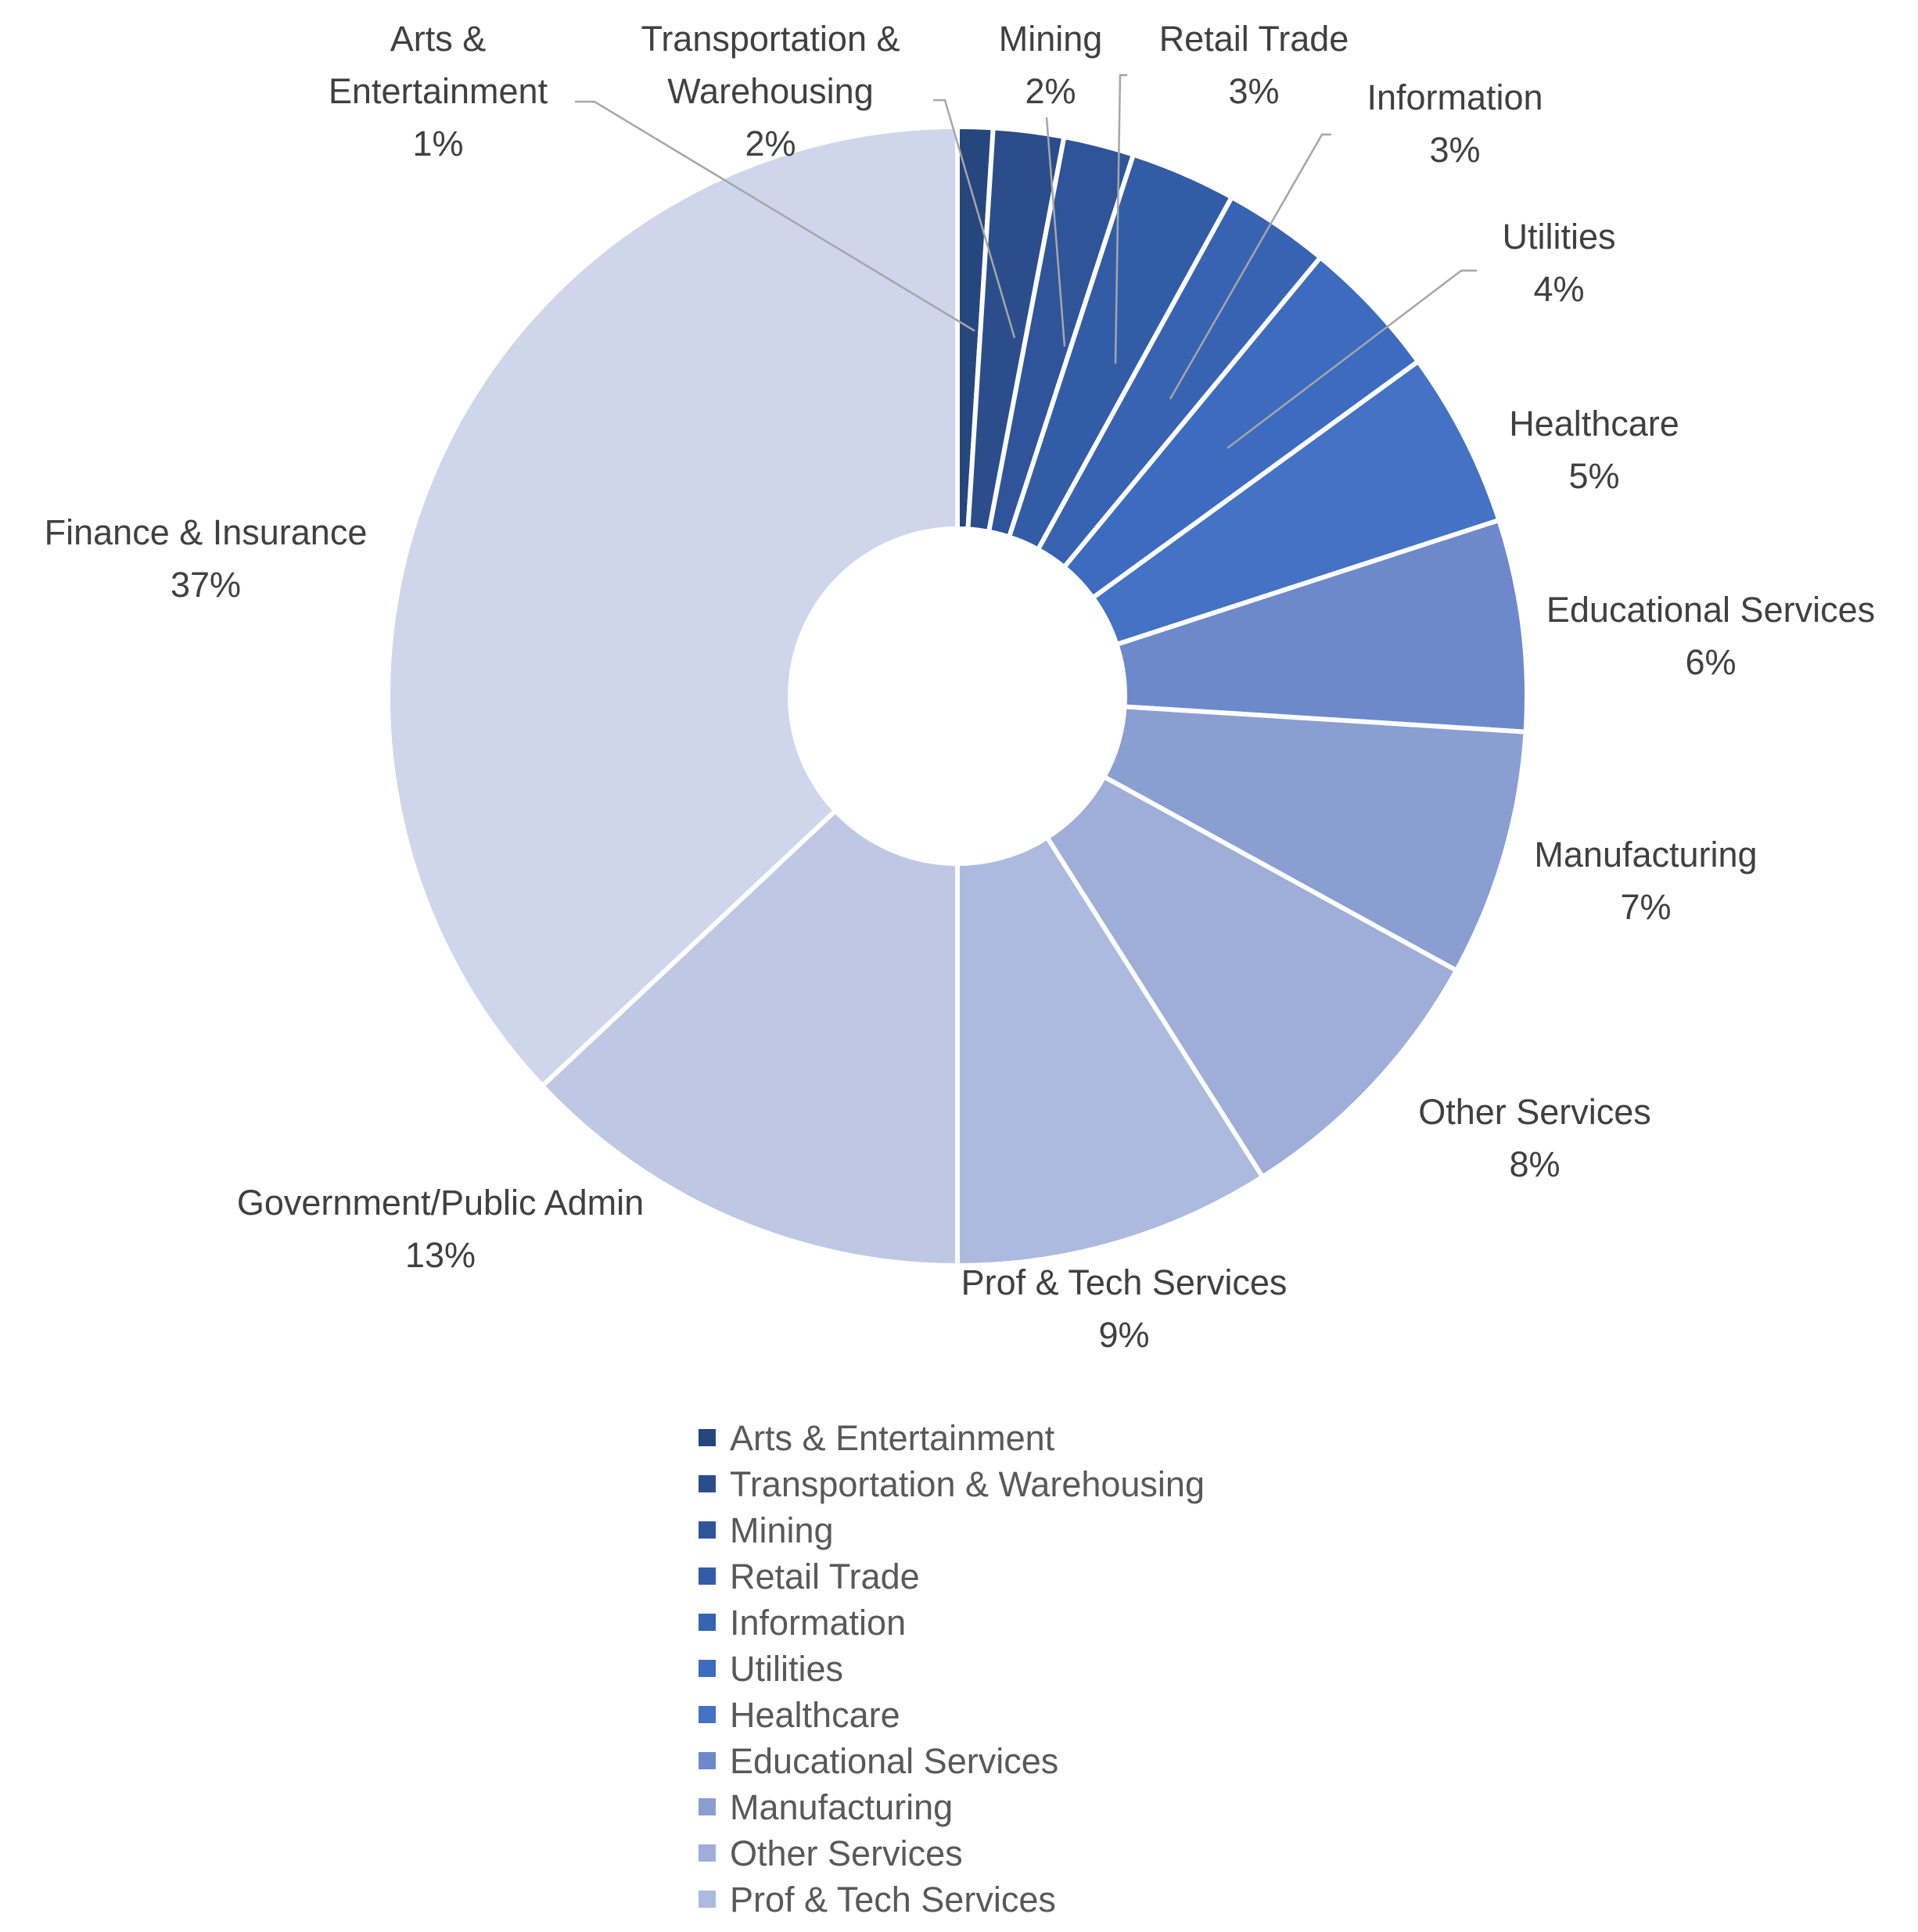 Image resolution: width=1918 pixels, height=1932 pixels. What do you see at coordinates (892, 1438) in the screenshot?
I see `legend-label-arts-entertainment: Arts & Entertainment` at bounding box center [892, 1438].